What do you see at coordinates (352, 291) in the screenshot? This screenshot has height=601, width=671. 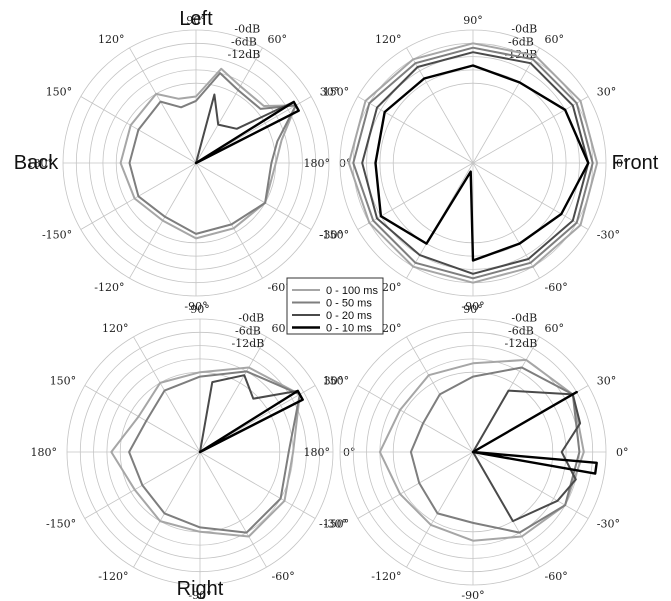 I see `legend-entry: 0 - 100 ms` at bounding box center [352, 291].